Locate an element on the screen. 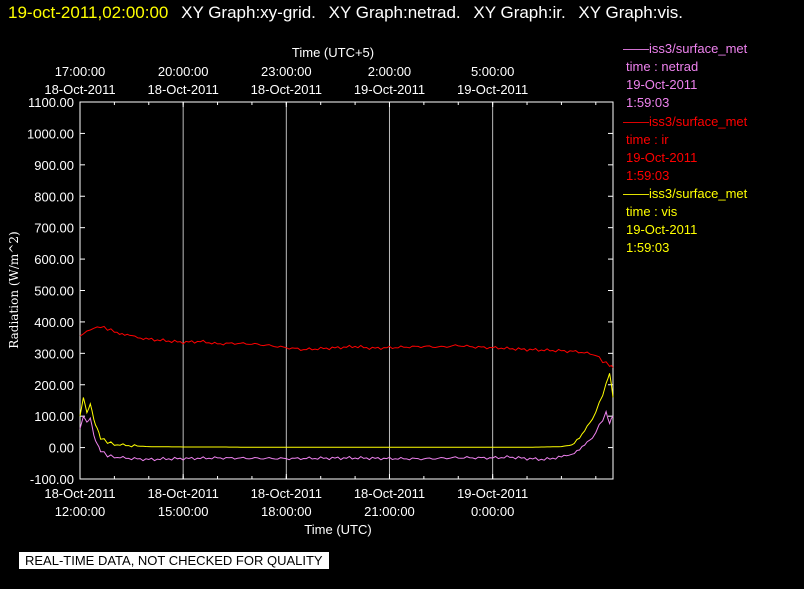 The height and width of the screenshot is (589, 804). x-tick-label-time: 21:00:00 is located at coordinates (389, 511).